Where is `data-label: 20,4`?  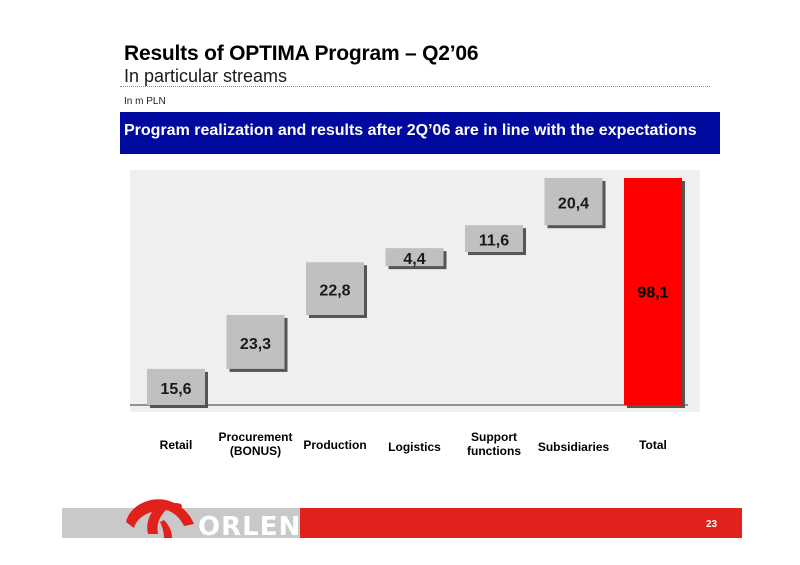
data-label: 20,4 is located at coordinates (573, 204).